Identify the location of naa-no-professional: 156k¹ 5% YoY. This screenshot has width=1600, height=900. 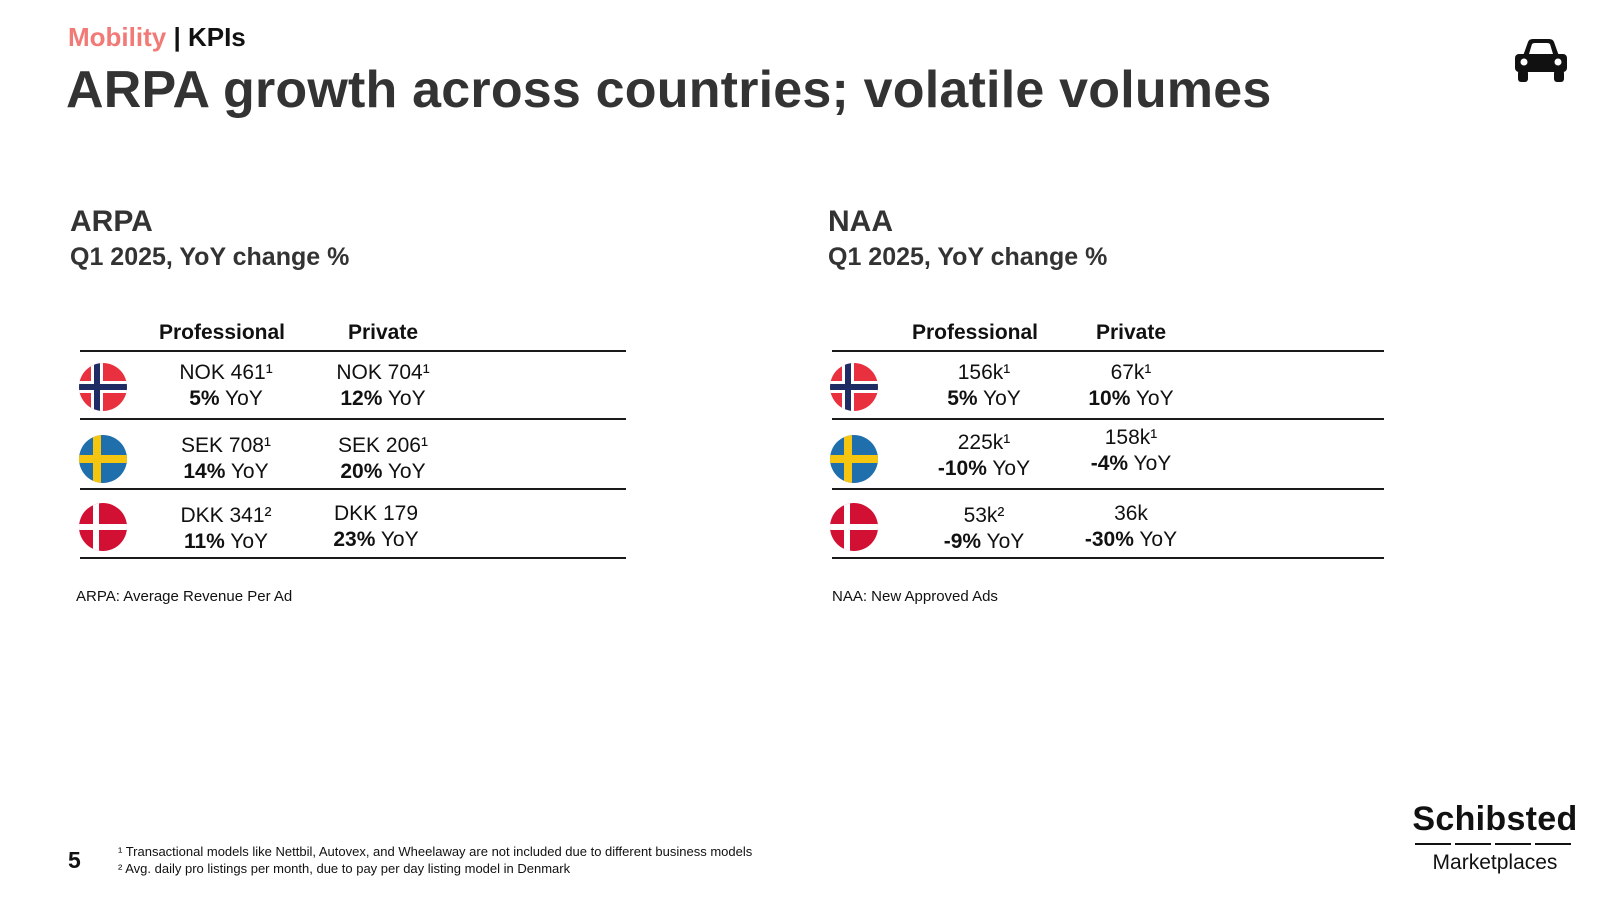
(984, 386).